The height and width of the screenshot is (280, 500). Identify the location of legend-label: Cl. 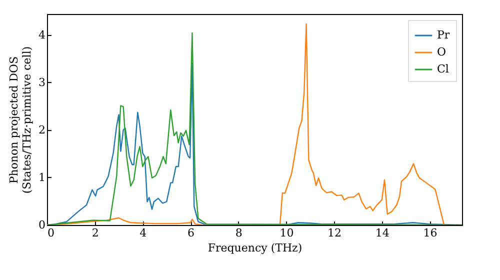
(443, 69).